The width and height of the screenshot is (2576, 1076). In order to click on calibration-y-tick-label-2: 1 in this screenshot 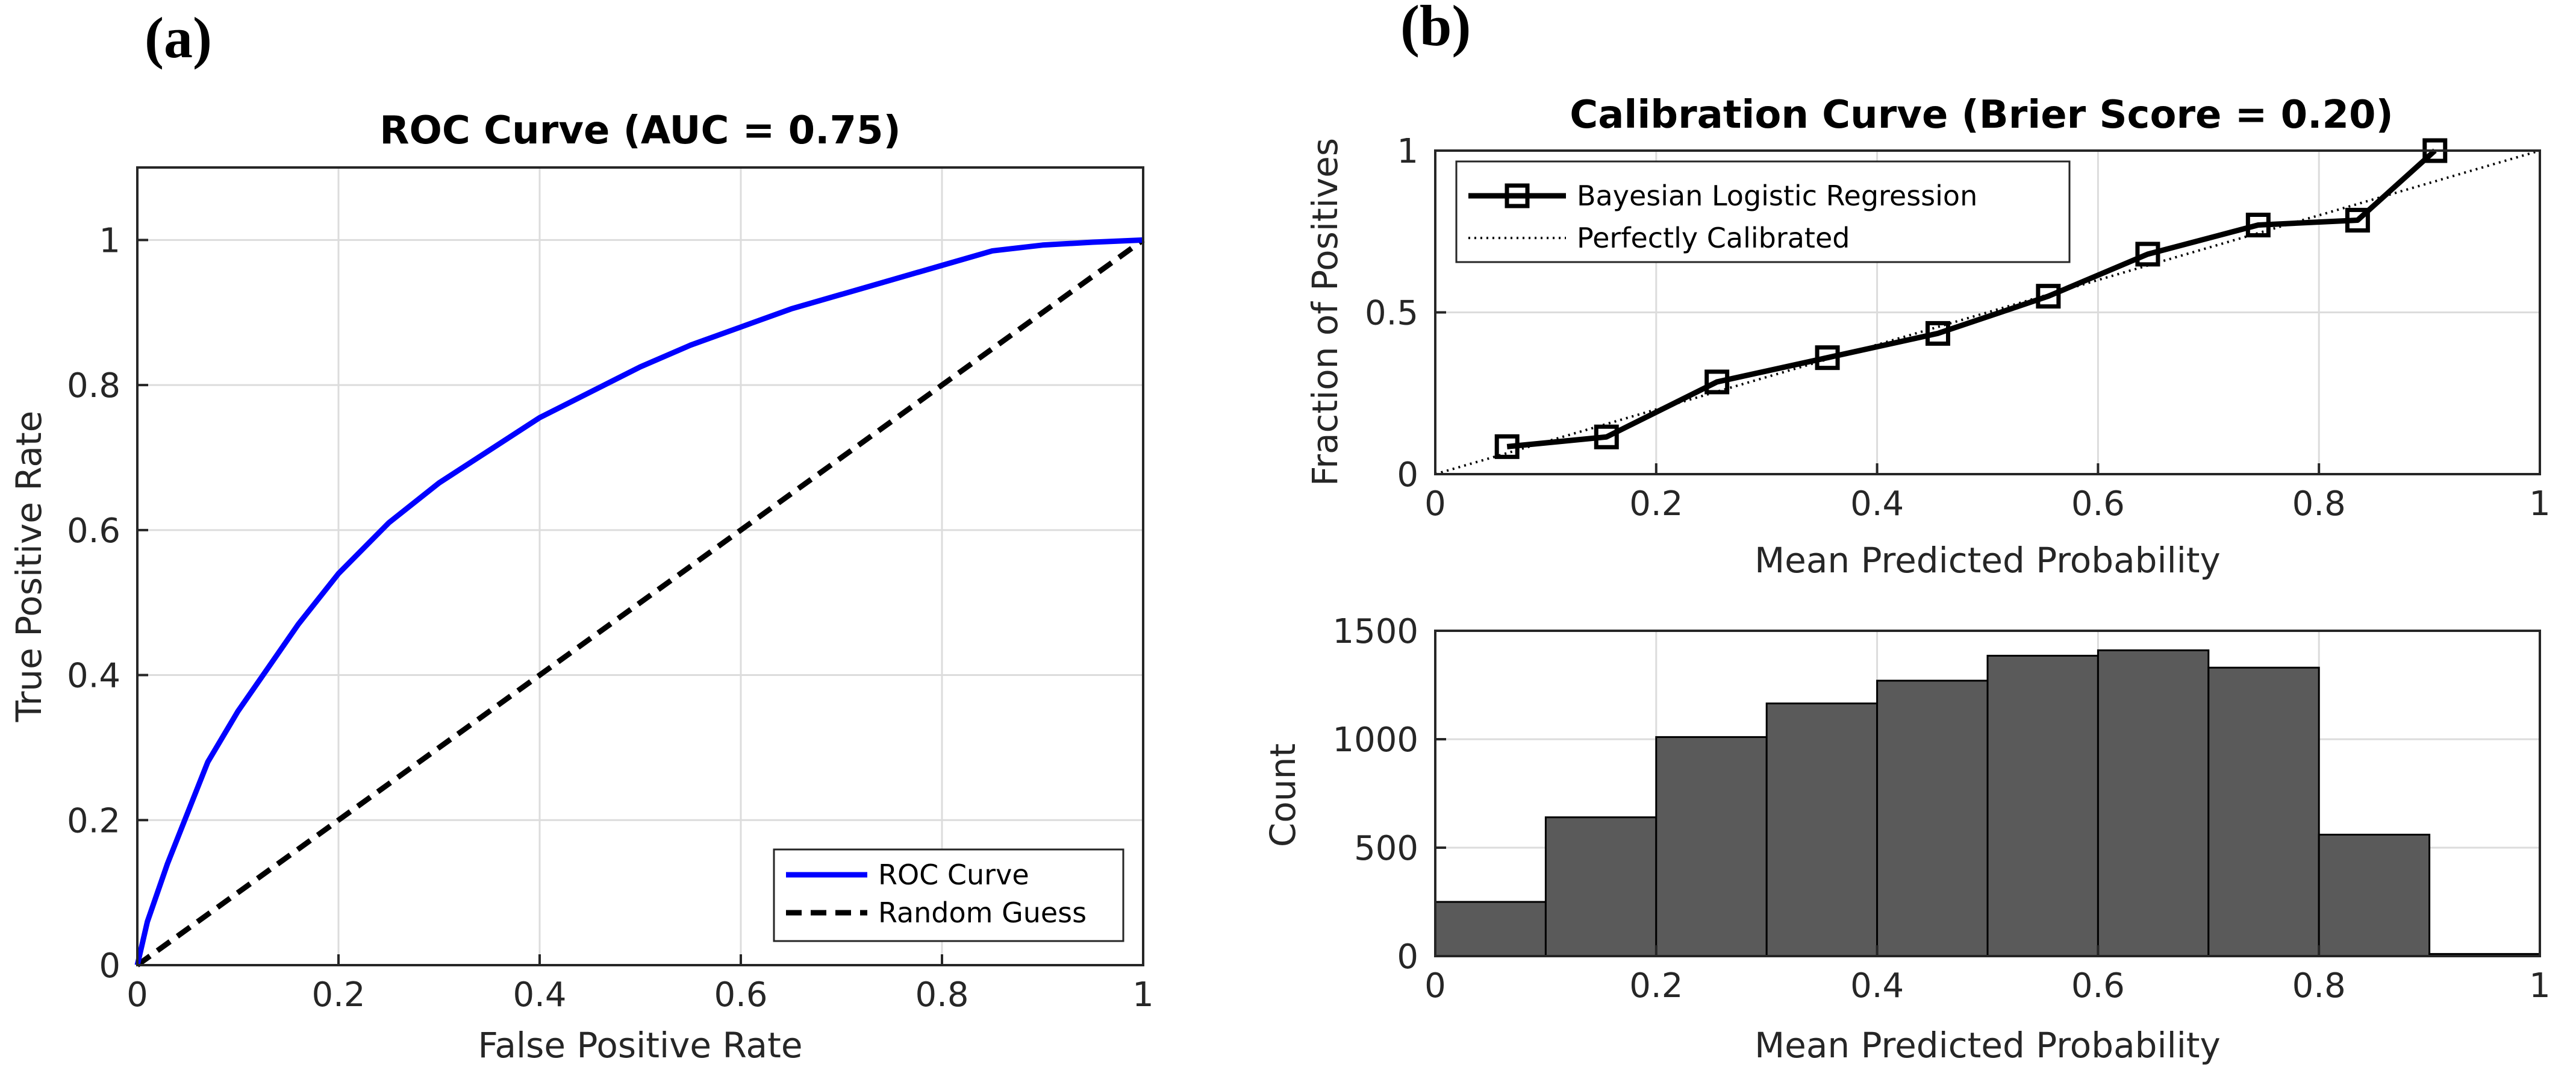, I will do `click(1407, 151)`.